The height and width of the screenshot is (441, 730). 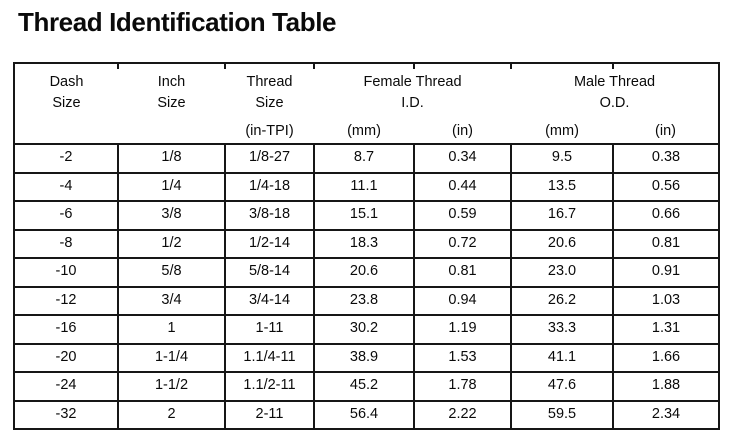 I want to click on cell-male-in: 2.34, so click(x=666, y=414).